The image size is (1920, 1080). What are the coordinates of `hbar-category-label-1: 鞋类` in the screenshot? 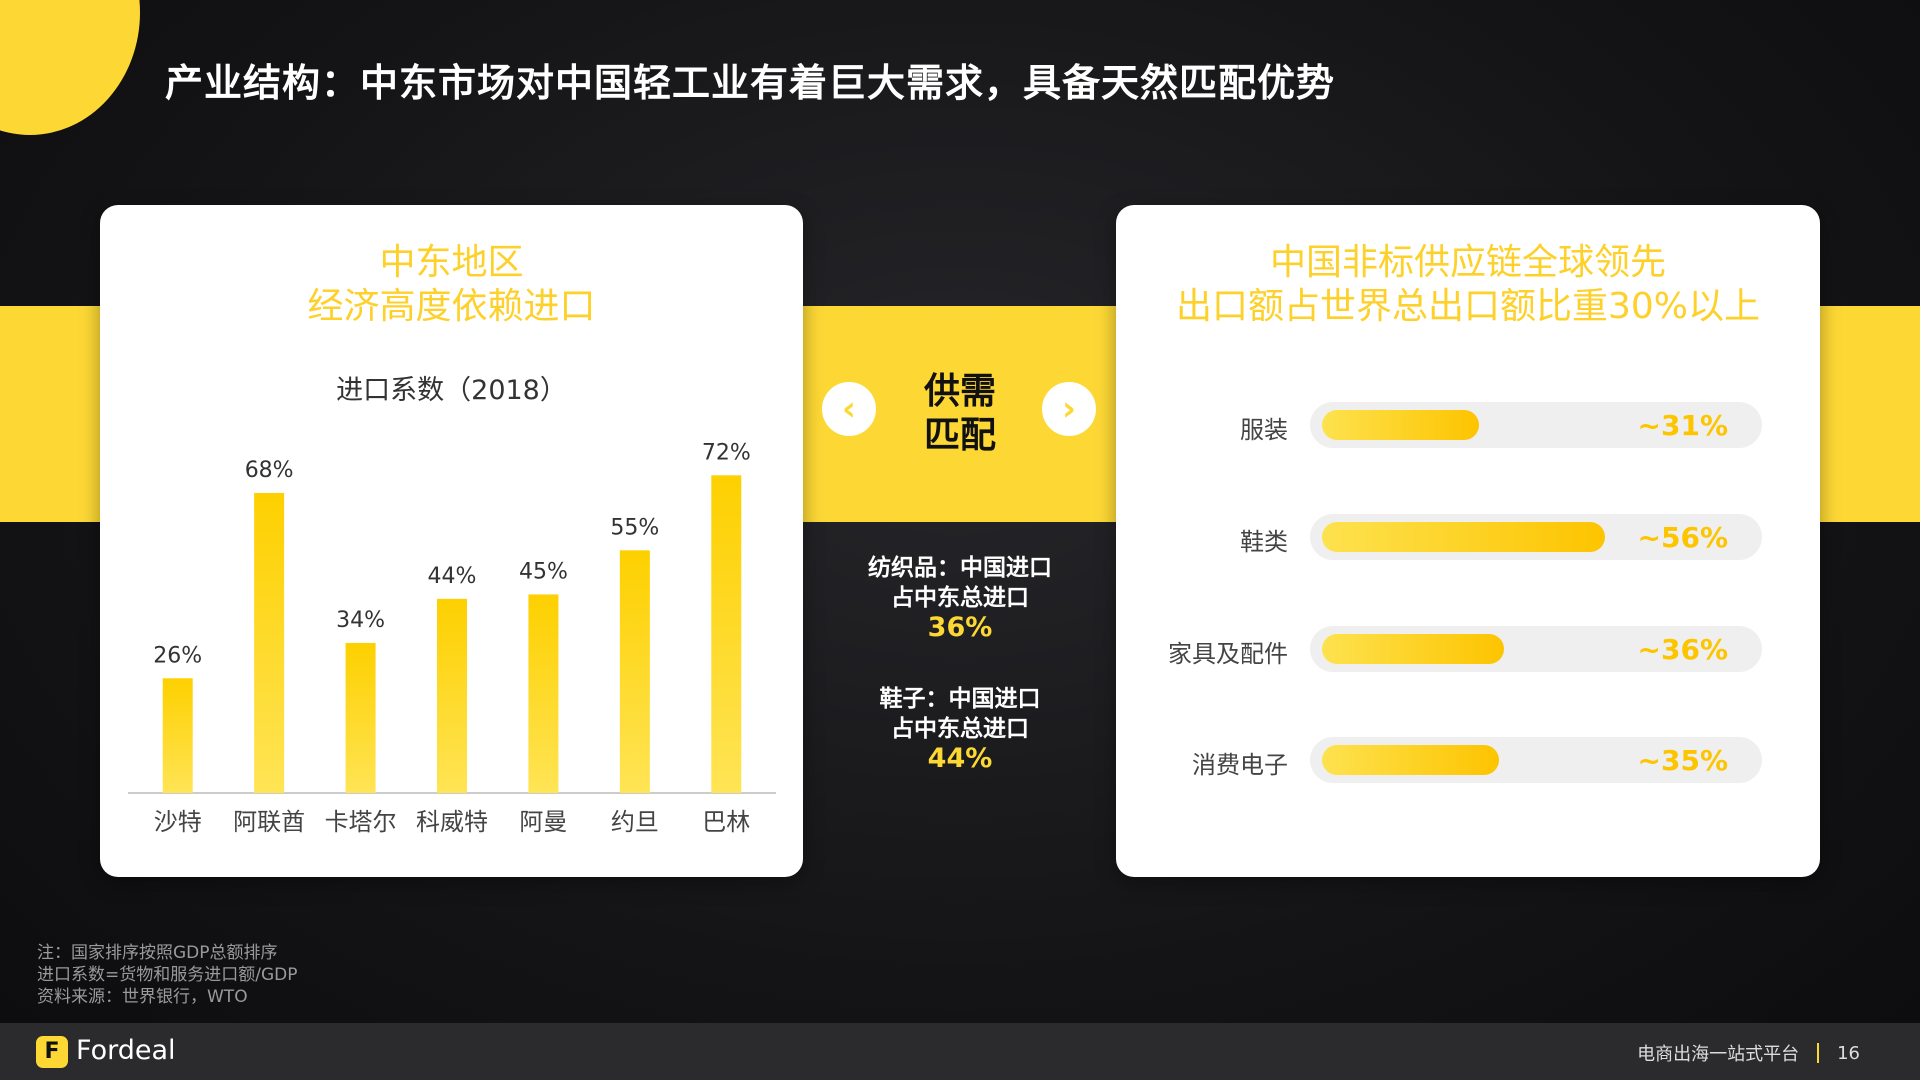 It's located at (1264, 542).